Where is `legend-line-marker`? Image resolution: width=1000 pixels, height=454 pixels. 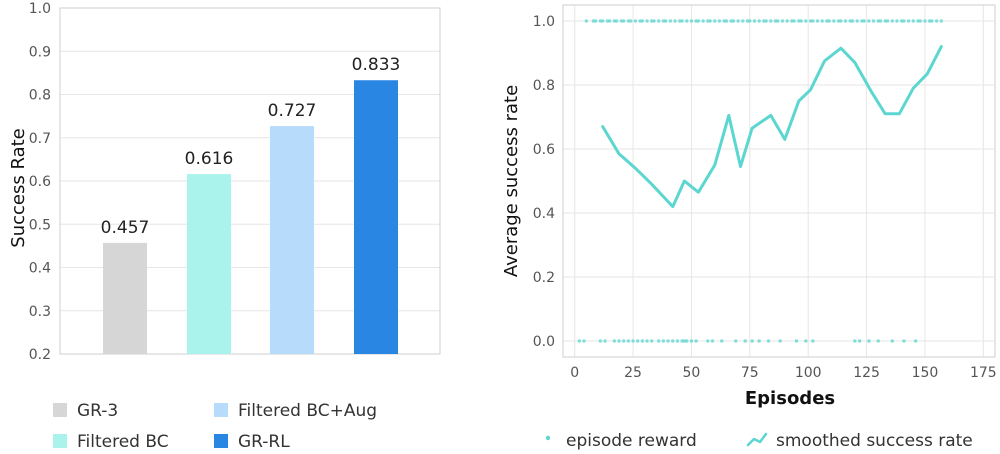
legend-line-marker is located at coordinates (757, 439).